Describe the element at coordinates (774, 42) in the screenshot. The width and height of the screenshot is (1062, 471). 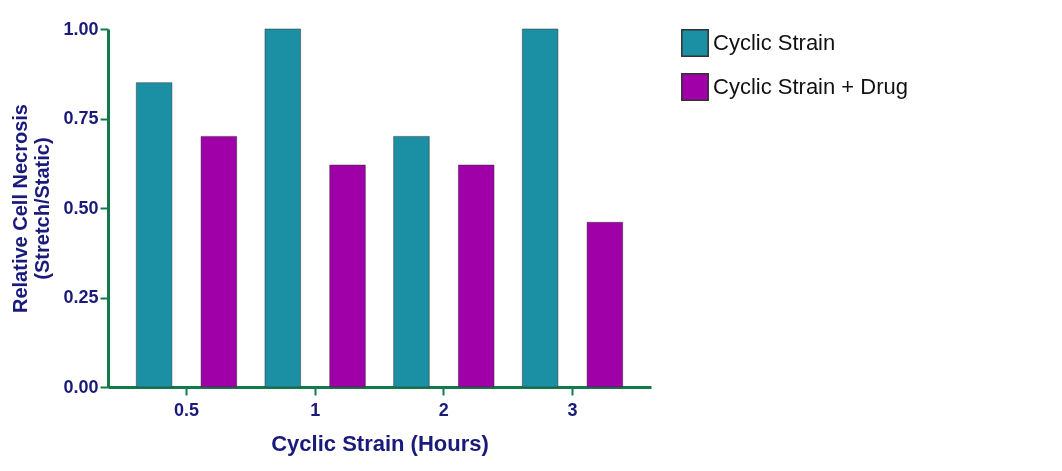
I see `legend-label: Cyclic Strain` at that location.